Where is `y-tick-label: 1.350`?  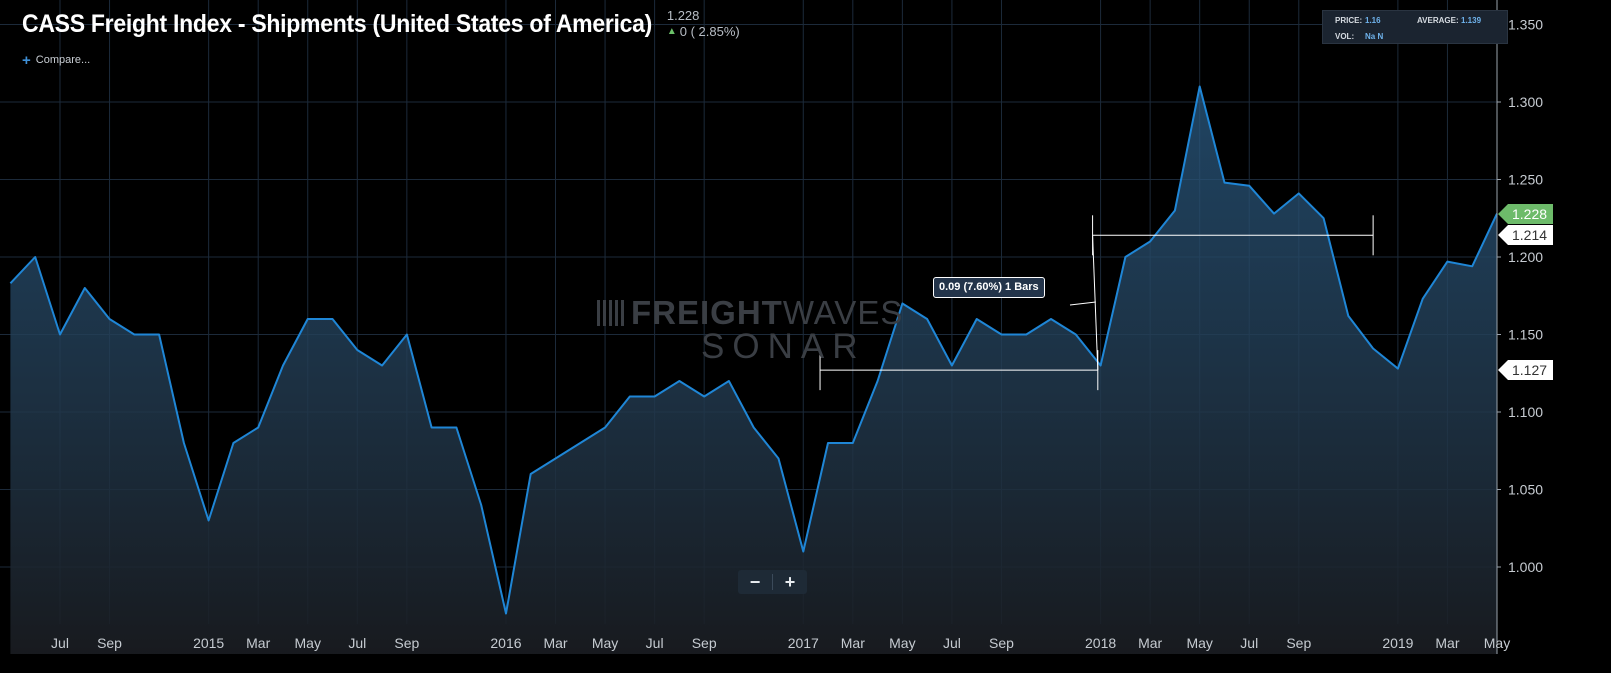
y-tick-label: 1.350 is located at coordinates (1525, 25).